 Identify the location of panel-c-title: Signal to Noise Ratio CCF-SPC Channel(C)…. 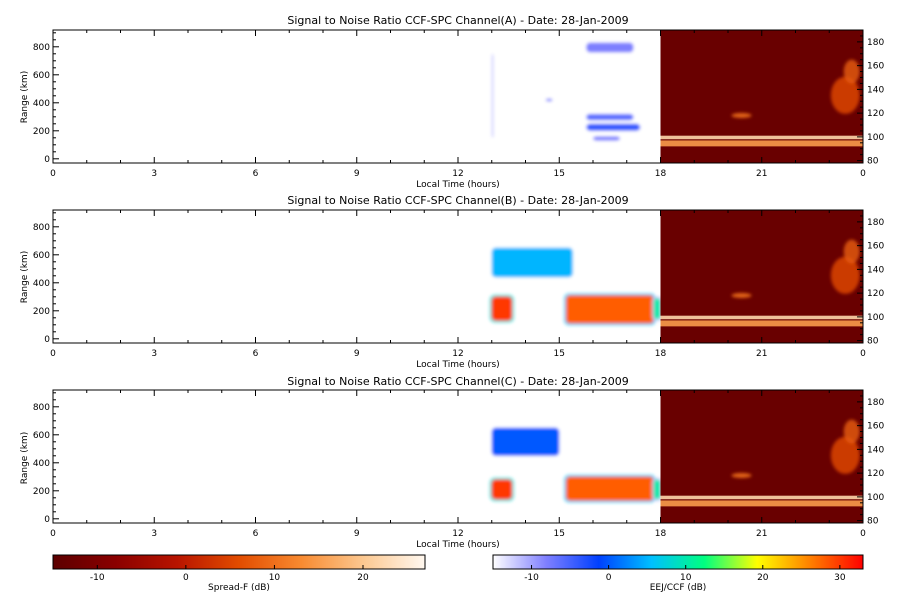
(457, 381).